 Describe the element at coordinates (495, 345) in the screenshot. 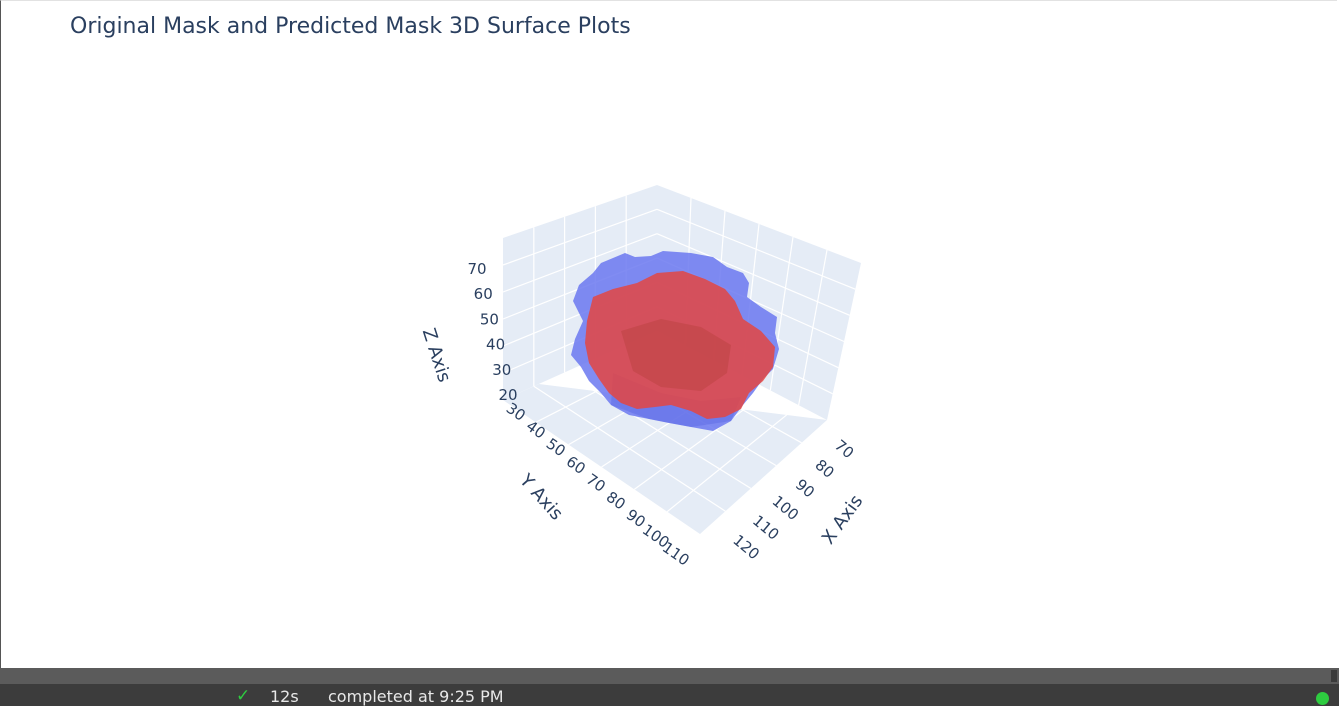

I see `z-axis-tick-40: 40` at that location.